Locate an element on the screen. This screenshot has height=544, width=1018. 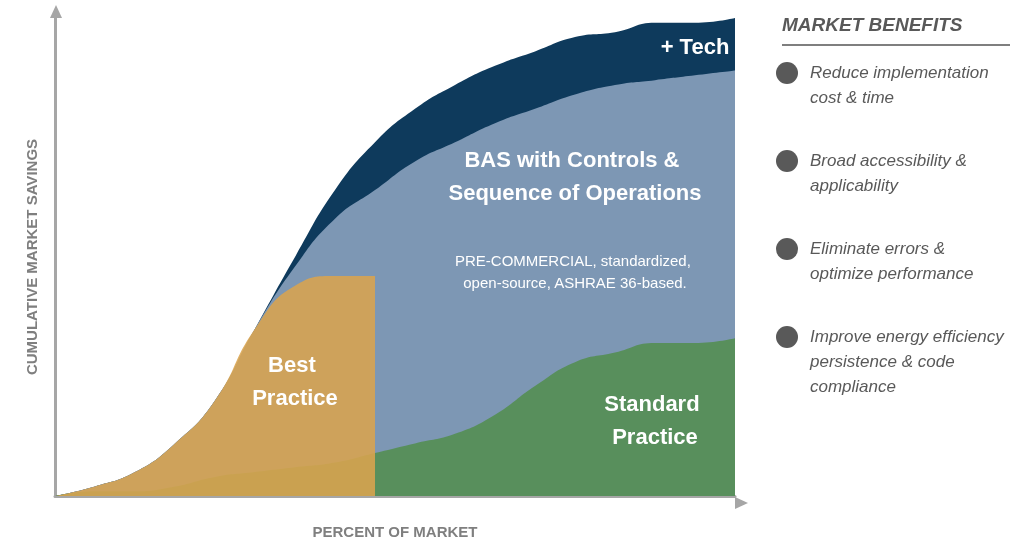
text: Reduce implementation cost & time is located at coordinates (899, 85).